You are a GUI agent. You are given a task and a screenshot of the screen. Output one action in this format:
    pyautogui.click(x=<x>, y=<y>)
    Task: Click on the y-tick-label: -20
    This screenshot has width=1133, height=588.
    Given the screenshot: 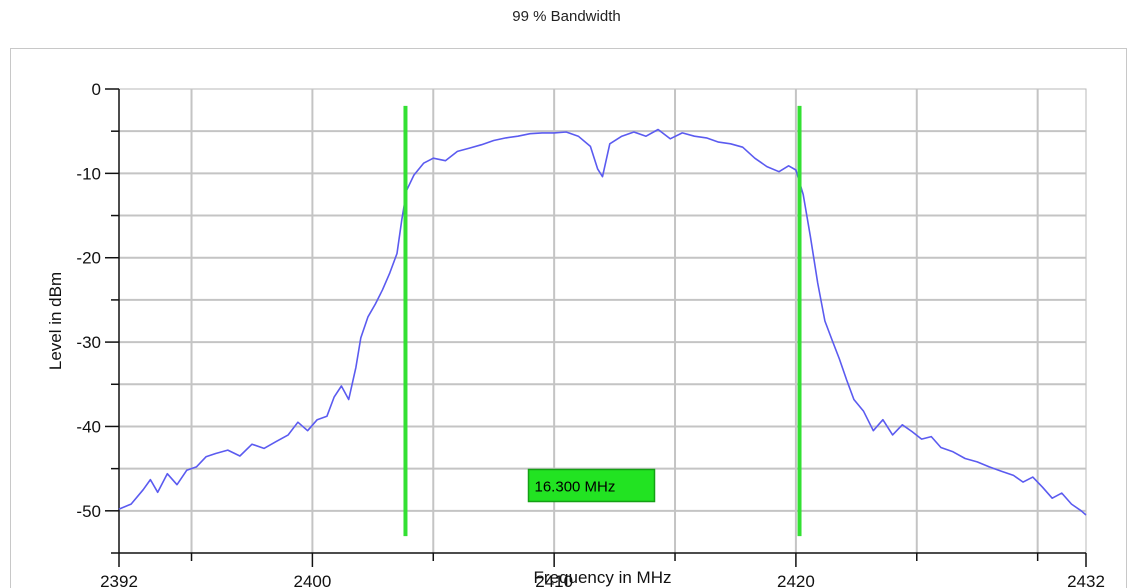 What is the action you would take?
    pyautogui.click(x=88, y=258)
    